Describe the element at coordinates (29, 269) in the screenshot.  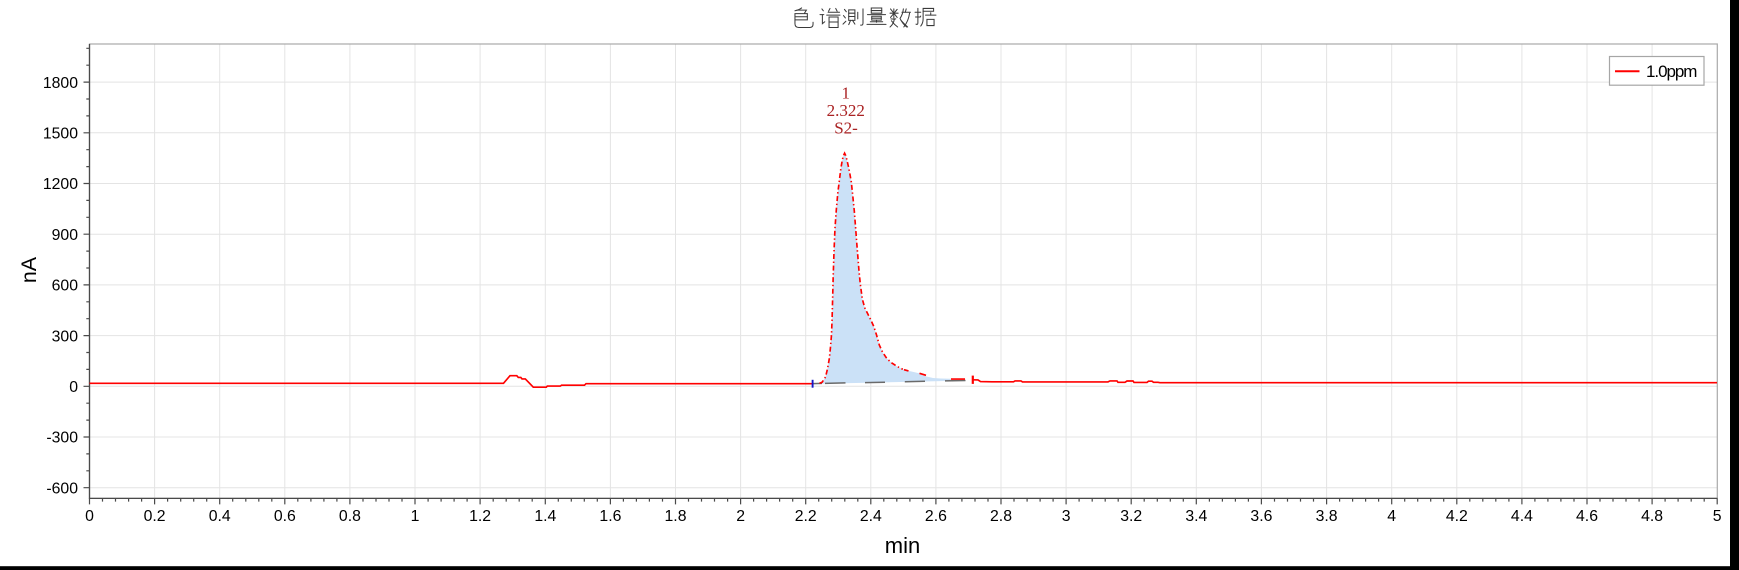
I see `svg-text: nA` at that location.